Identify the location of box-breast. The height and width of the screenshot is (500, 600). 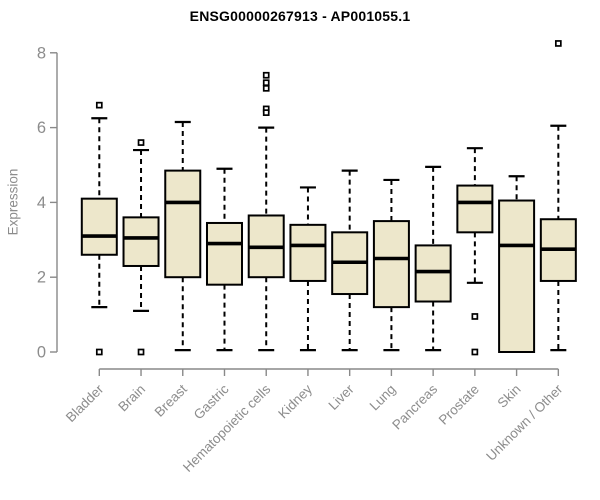
(183, 224).